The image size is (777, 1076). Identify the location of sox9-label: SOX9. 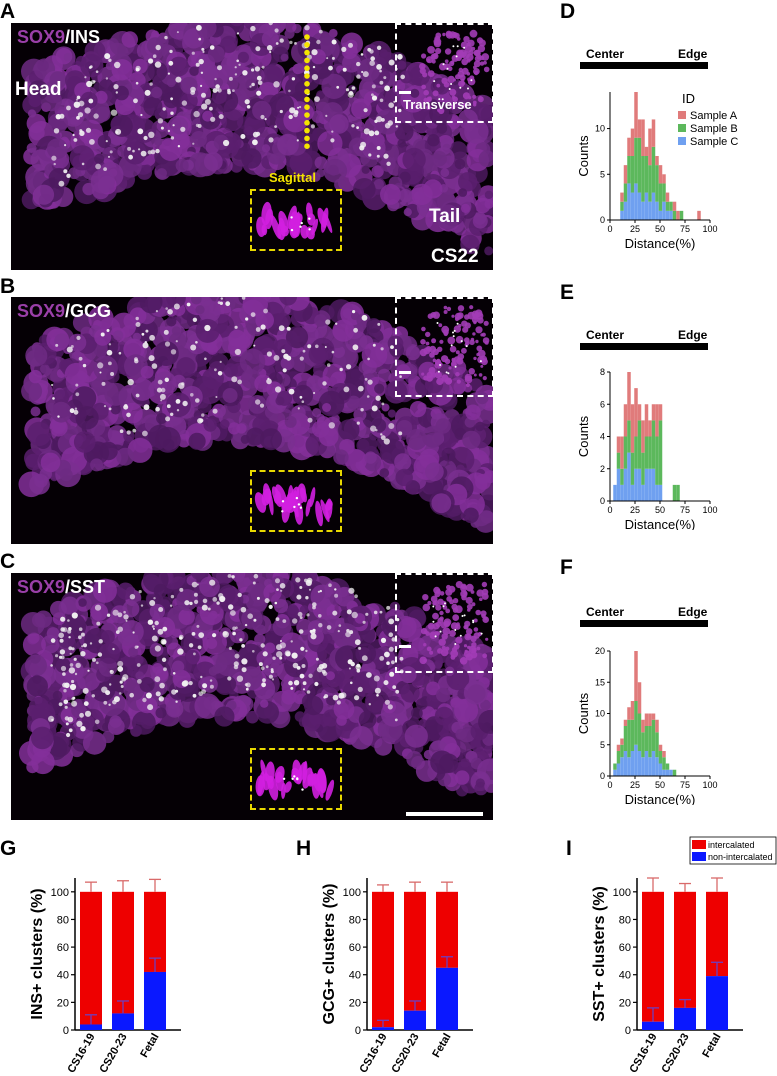
(41, 587).